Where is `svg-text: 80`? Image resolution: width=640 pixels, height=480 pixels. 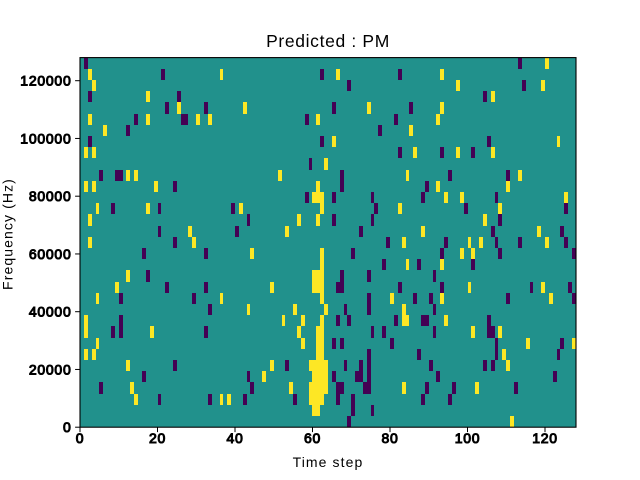 svg-text: 80 is located at coordinates (389, 438).